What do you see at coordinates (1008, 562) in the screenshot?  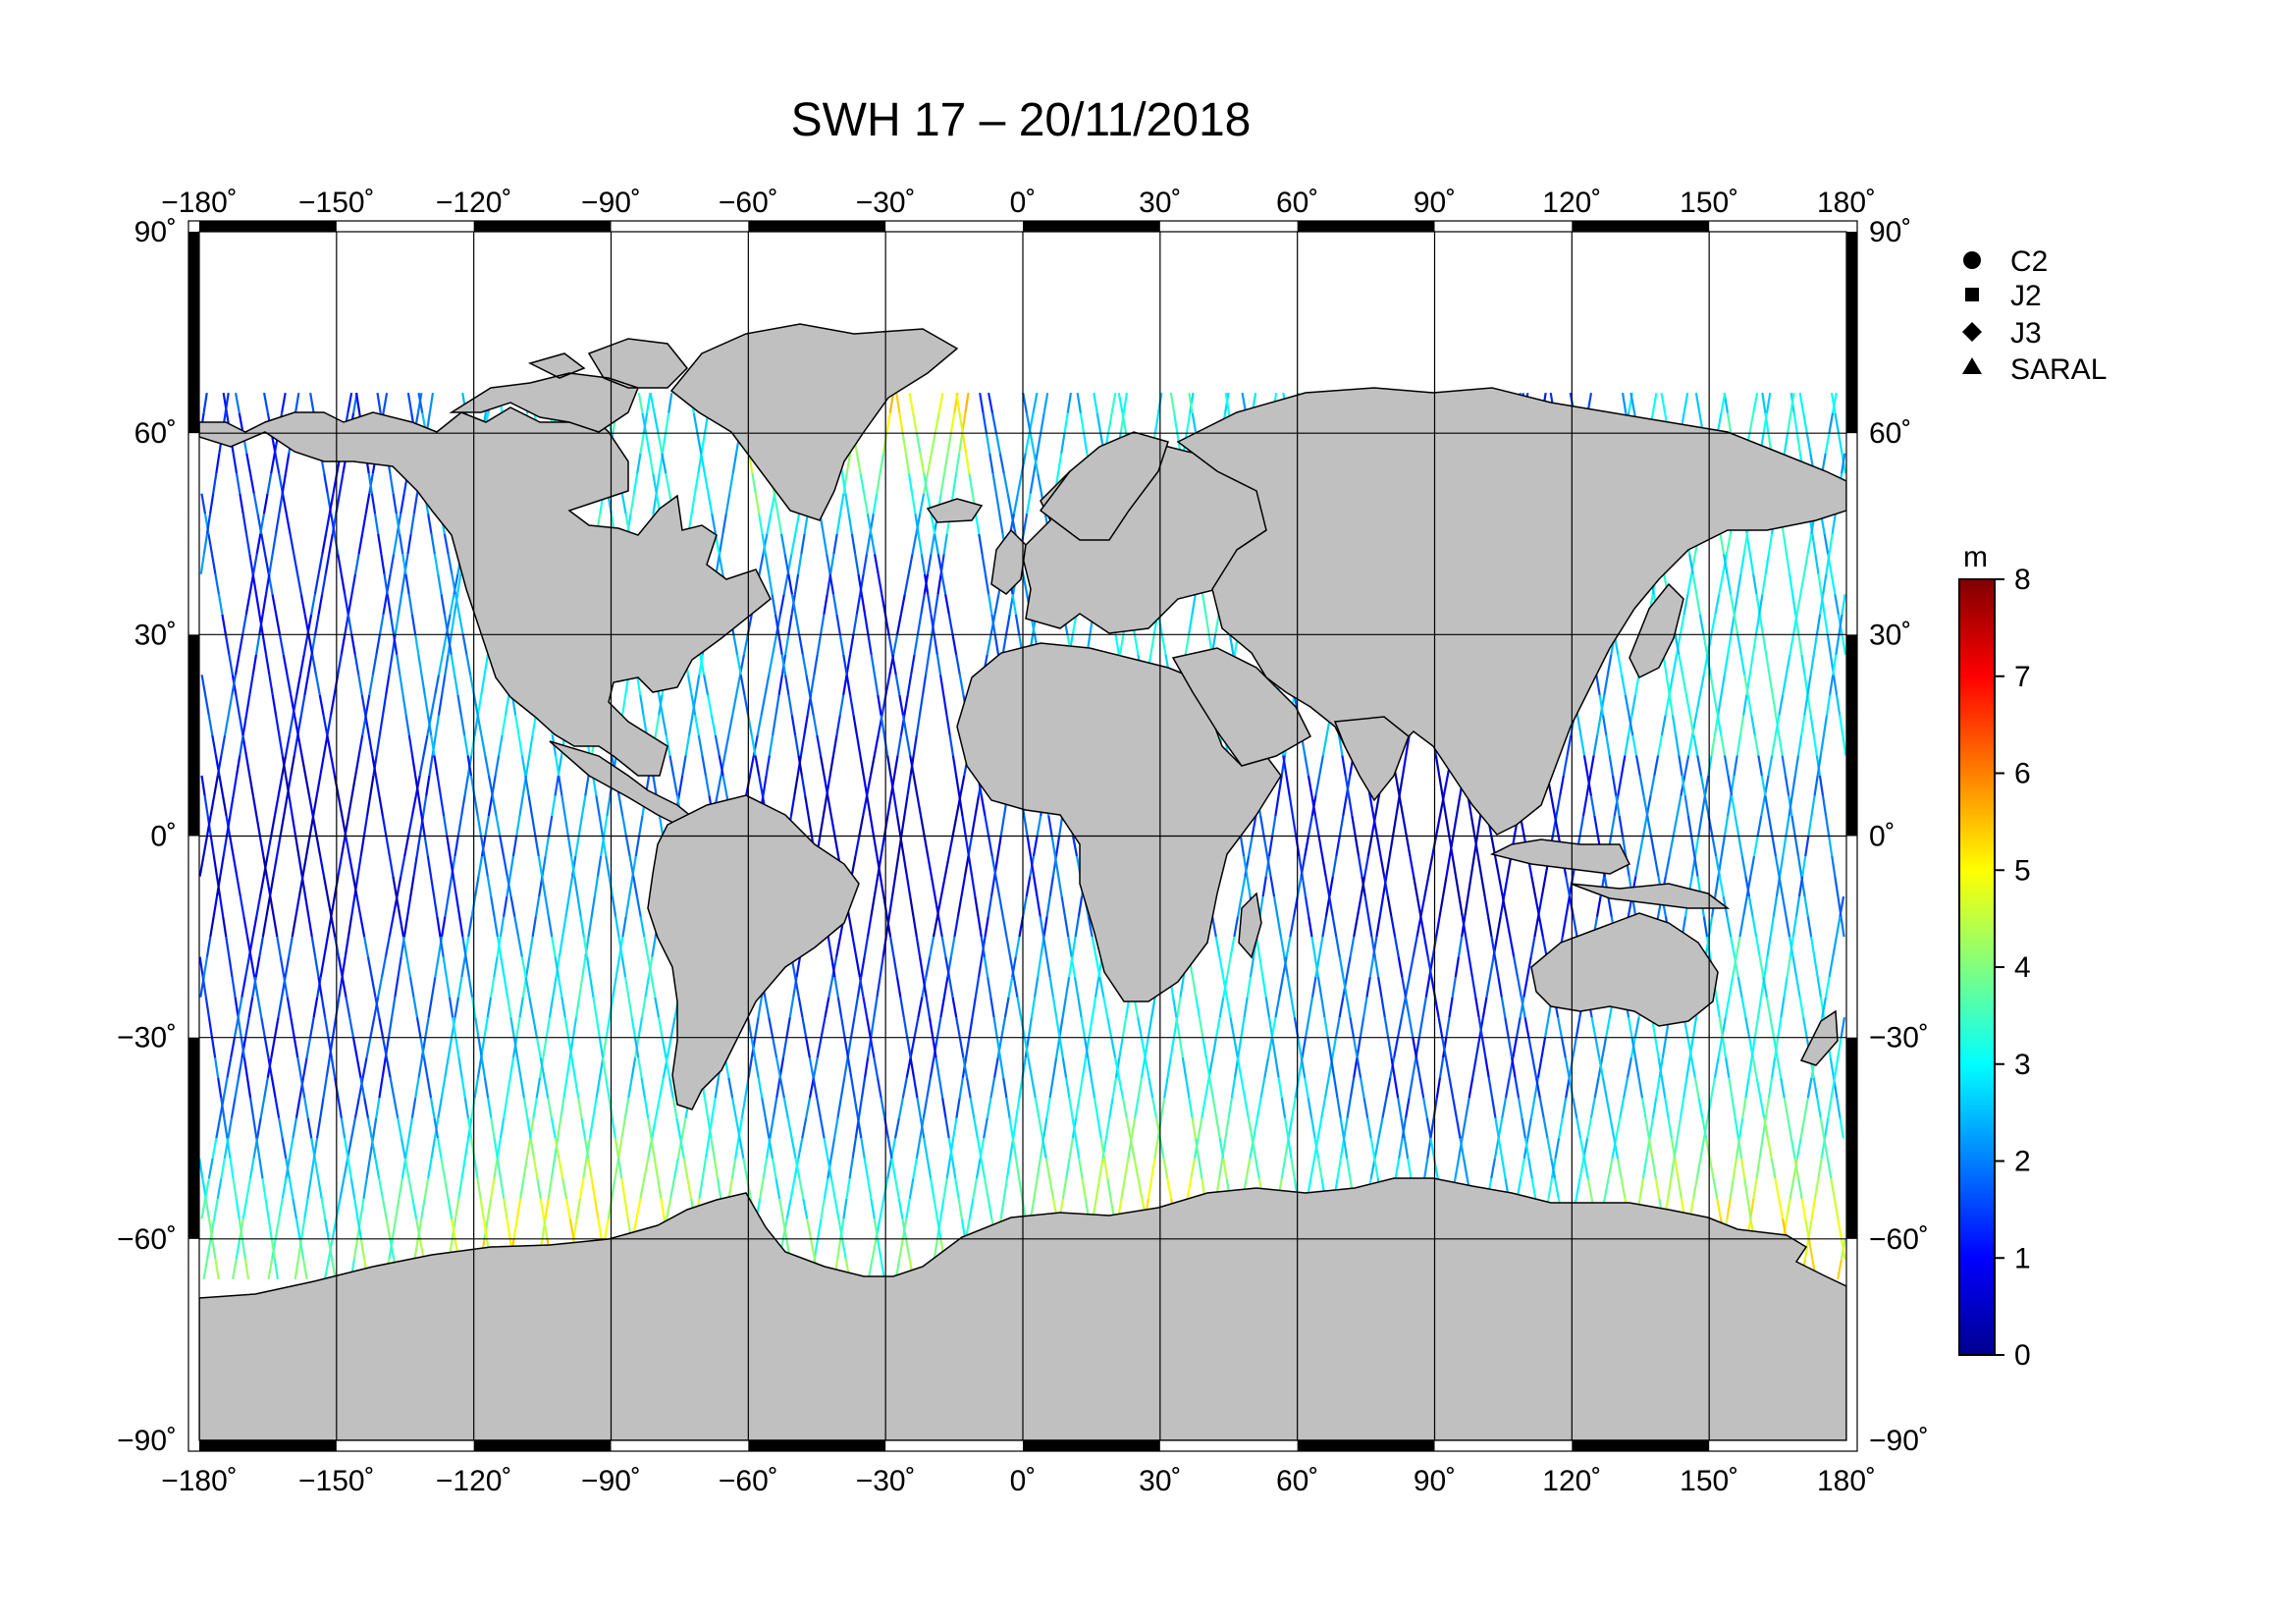 I see `land-britain` at bounding box center [1008, 562].